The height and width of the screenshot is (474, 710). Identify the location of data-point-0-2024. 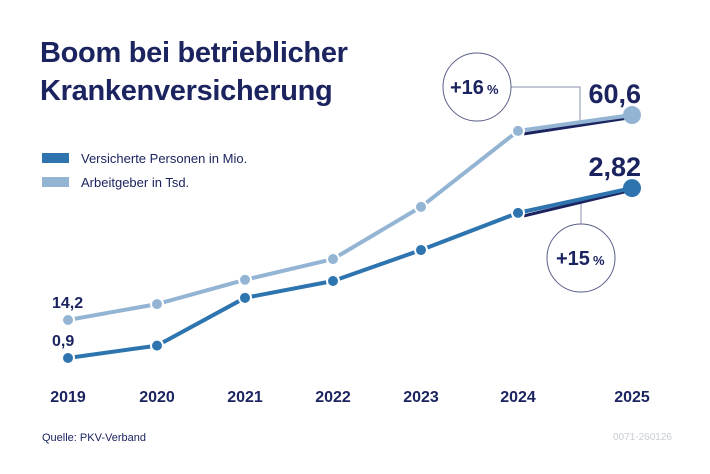
(518, 212).